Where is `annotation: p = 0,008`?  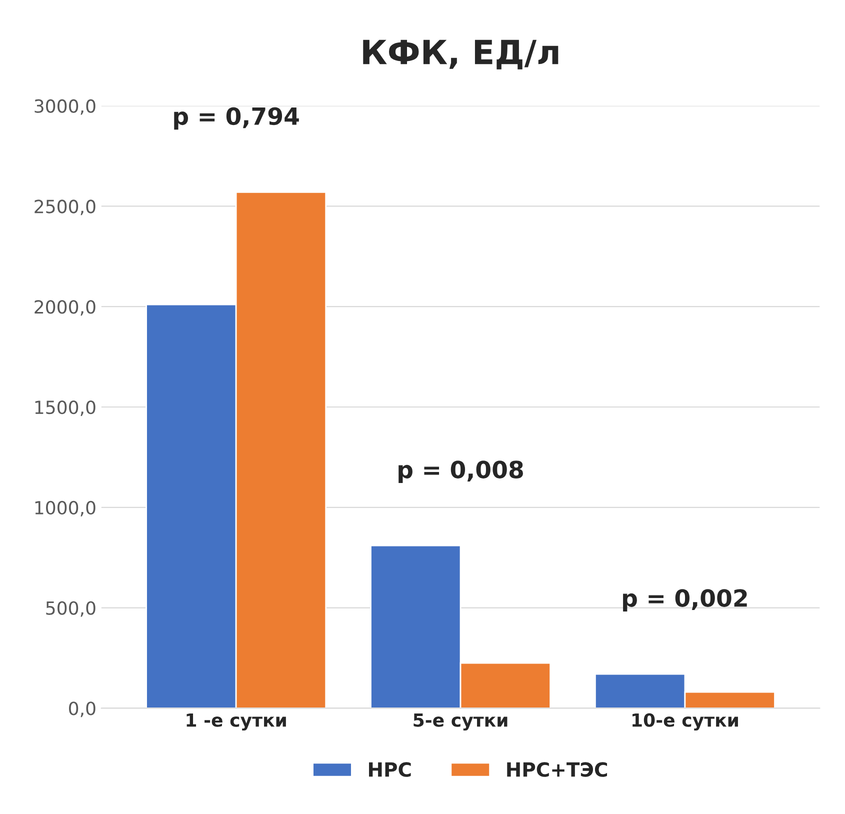 annotation: p = 0,008 is located at coordinates (460, 472).